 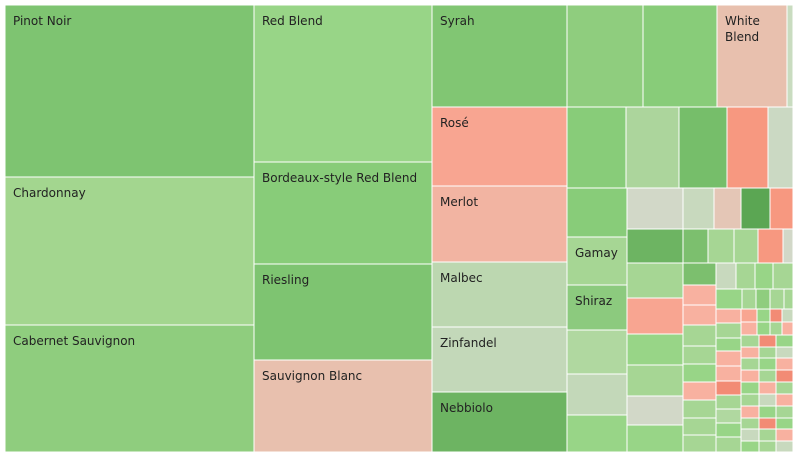 I want to click on treemap-tile-pinot-noir: Pinot Noir, so click(x=130, y=91).